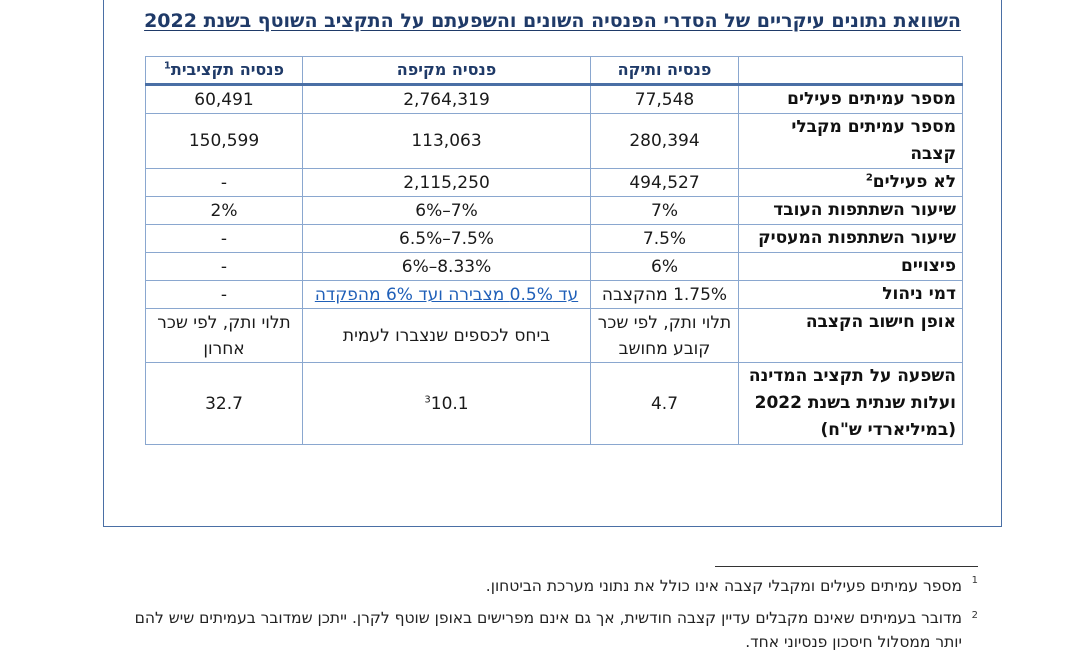  What do you see at coordinates (167, 66) in the screenshot?
I see `footnote-ref: 1` at bounding box center [167, 66].